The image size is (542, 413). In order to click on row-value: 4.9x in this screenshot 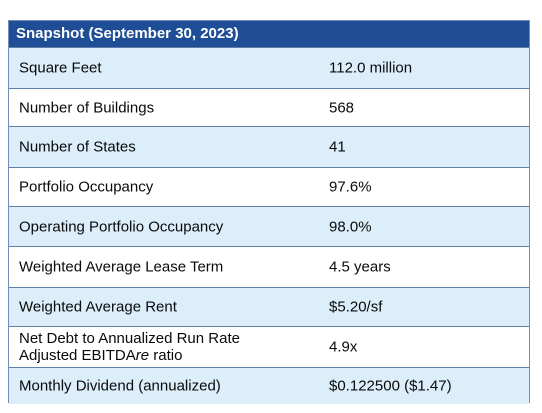, I will do `click(343, 347)`.